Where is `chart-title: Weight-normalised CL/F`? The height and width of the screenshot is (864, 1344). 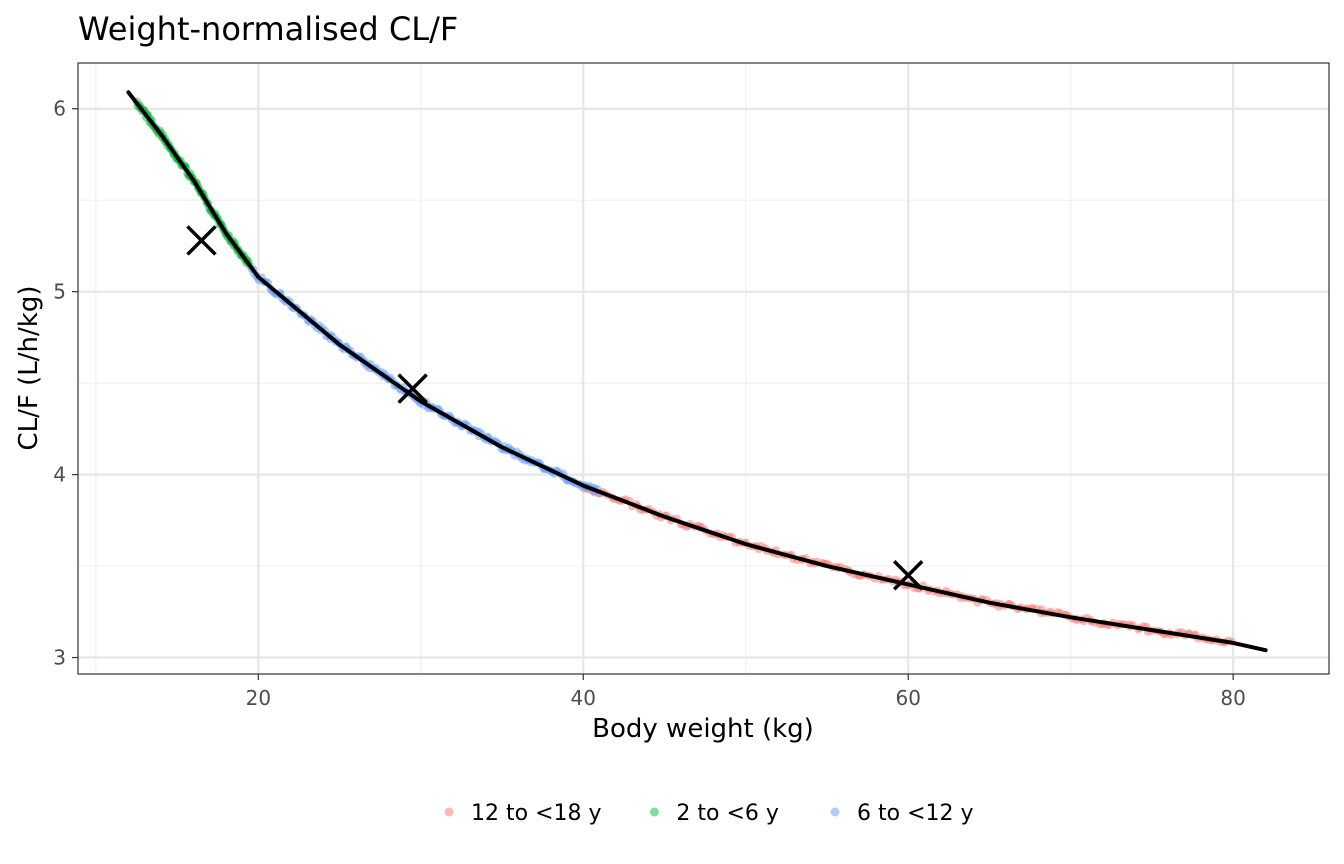
chart-title: Weight-normalised CL/F is located at coordinates (268, 29).